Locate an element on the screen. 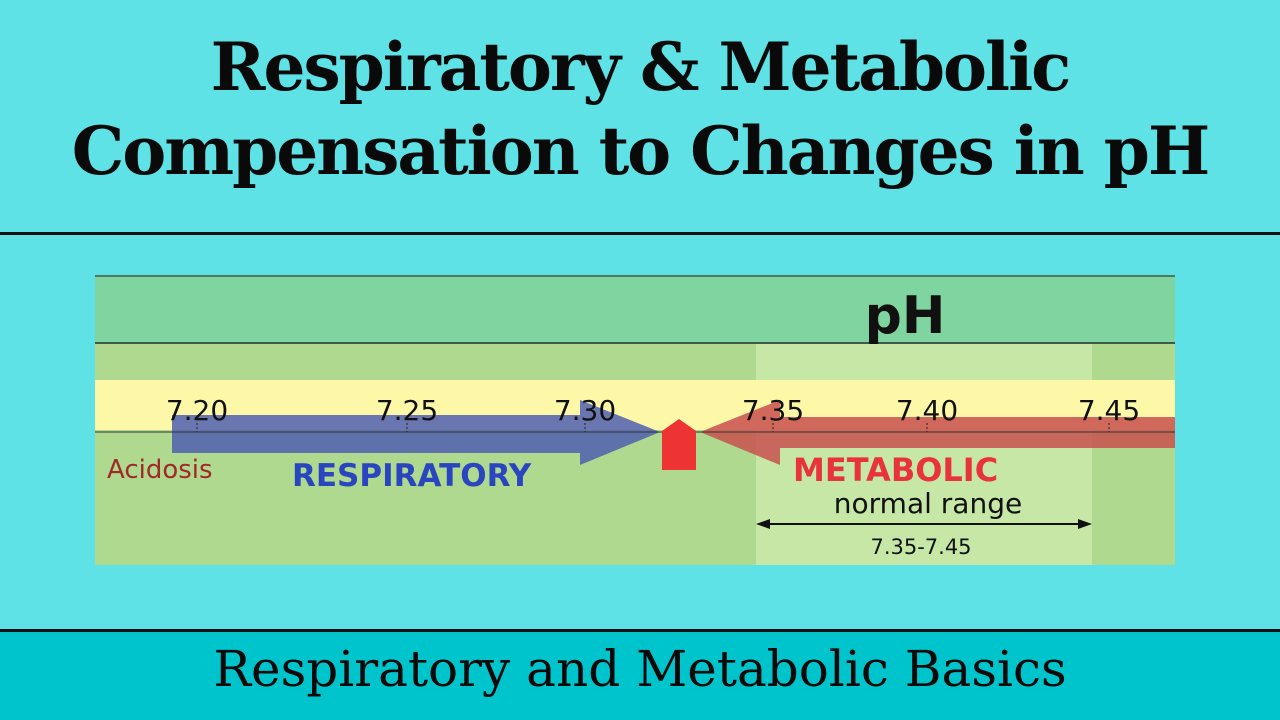 The image size is (1280, 720). respiratory-label: RESPIRATORY is located at coordinates (412, 476).